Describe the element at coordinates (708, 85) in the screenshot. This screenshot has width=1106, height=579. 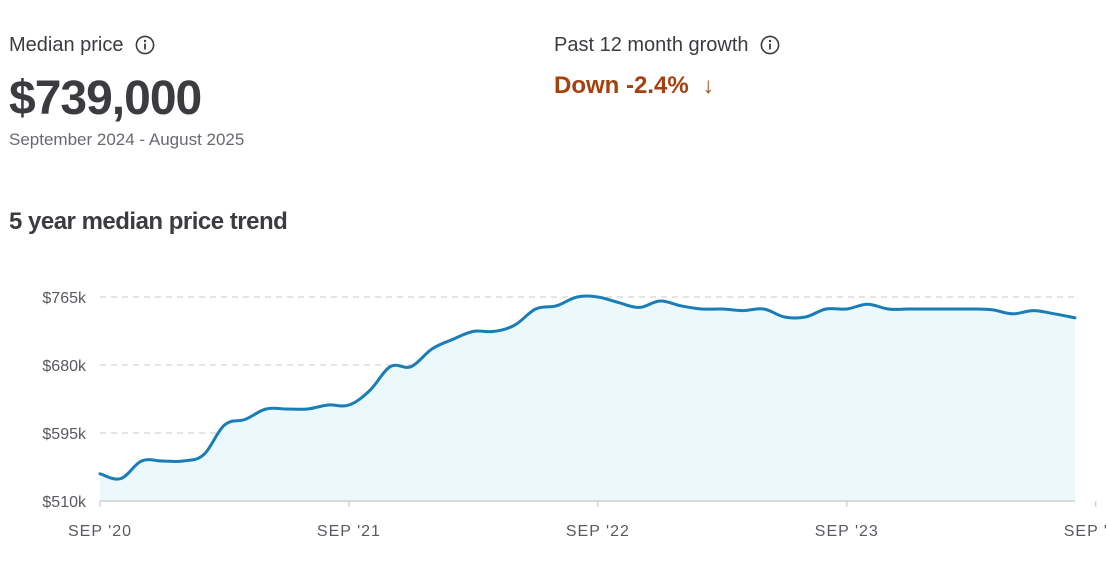
I see `arrow-down-icon: ↓` at that location.